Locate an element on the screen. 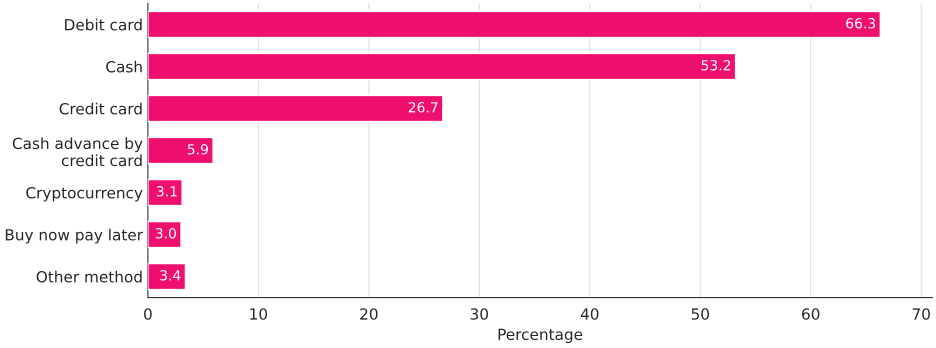 Image resolution: width=936 pixels, height=348 pixels. y-tick-label: Buy now pay later is located at coordinates (75, 236).